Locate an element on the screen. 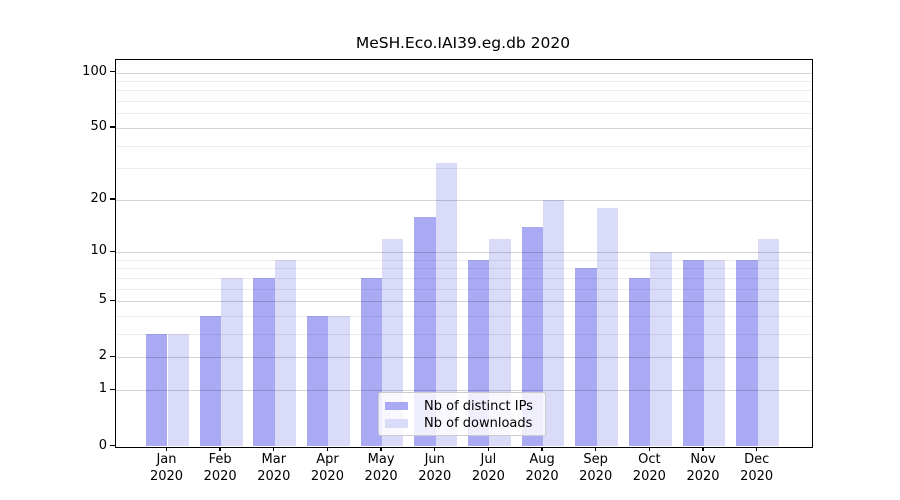 The width and height of the screenshot is (900, 500). bar-jun-distinct-ips is located at coordinates (425, 331).